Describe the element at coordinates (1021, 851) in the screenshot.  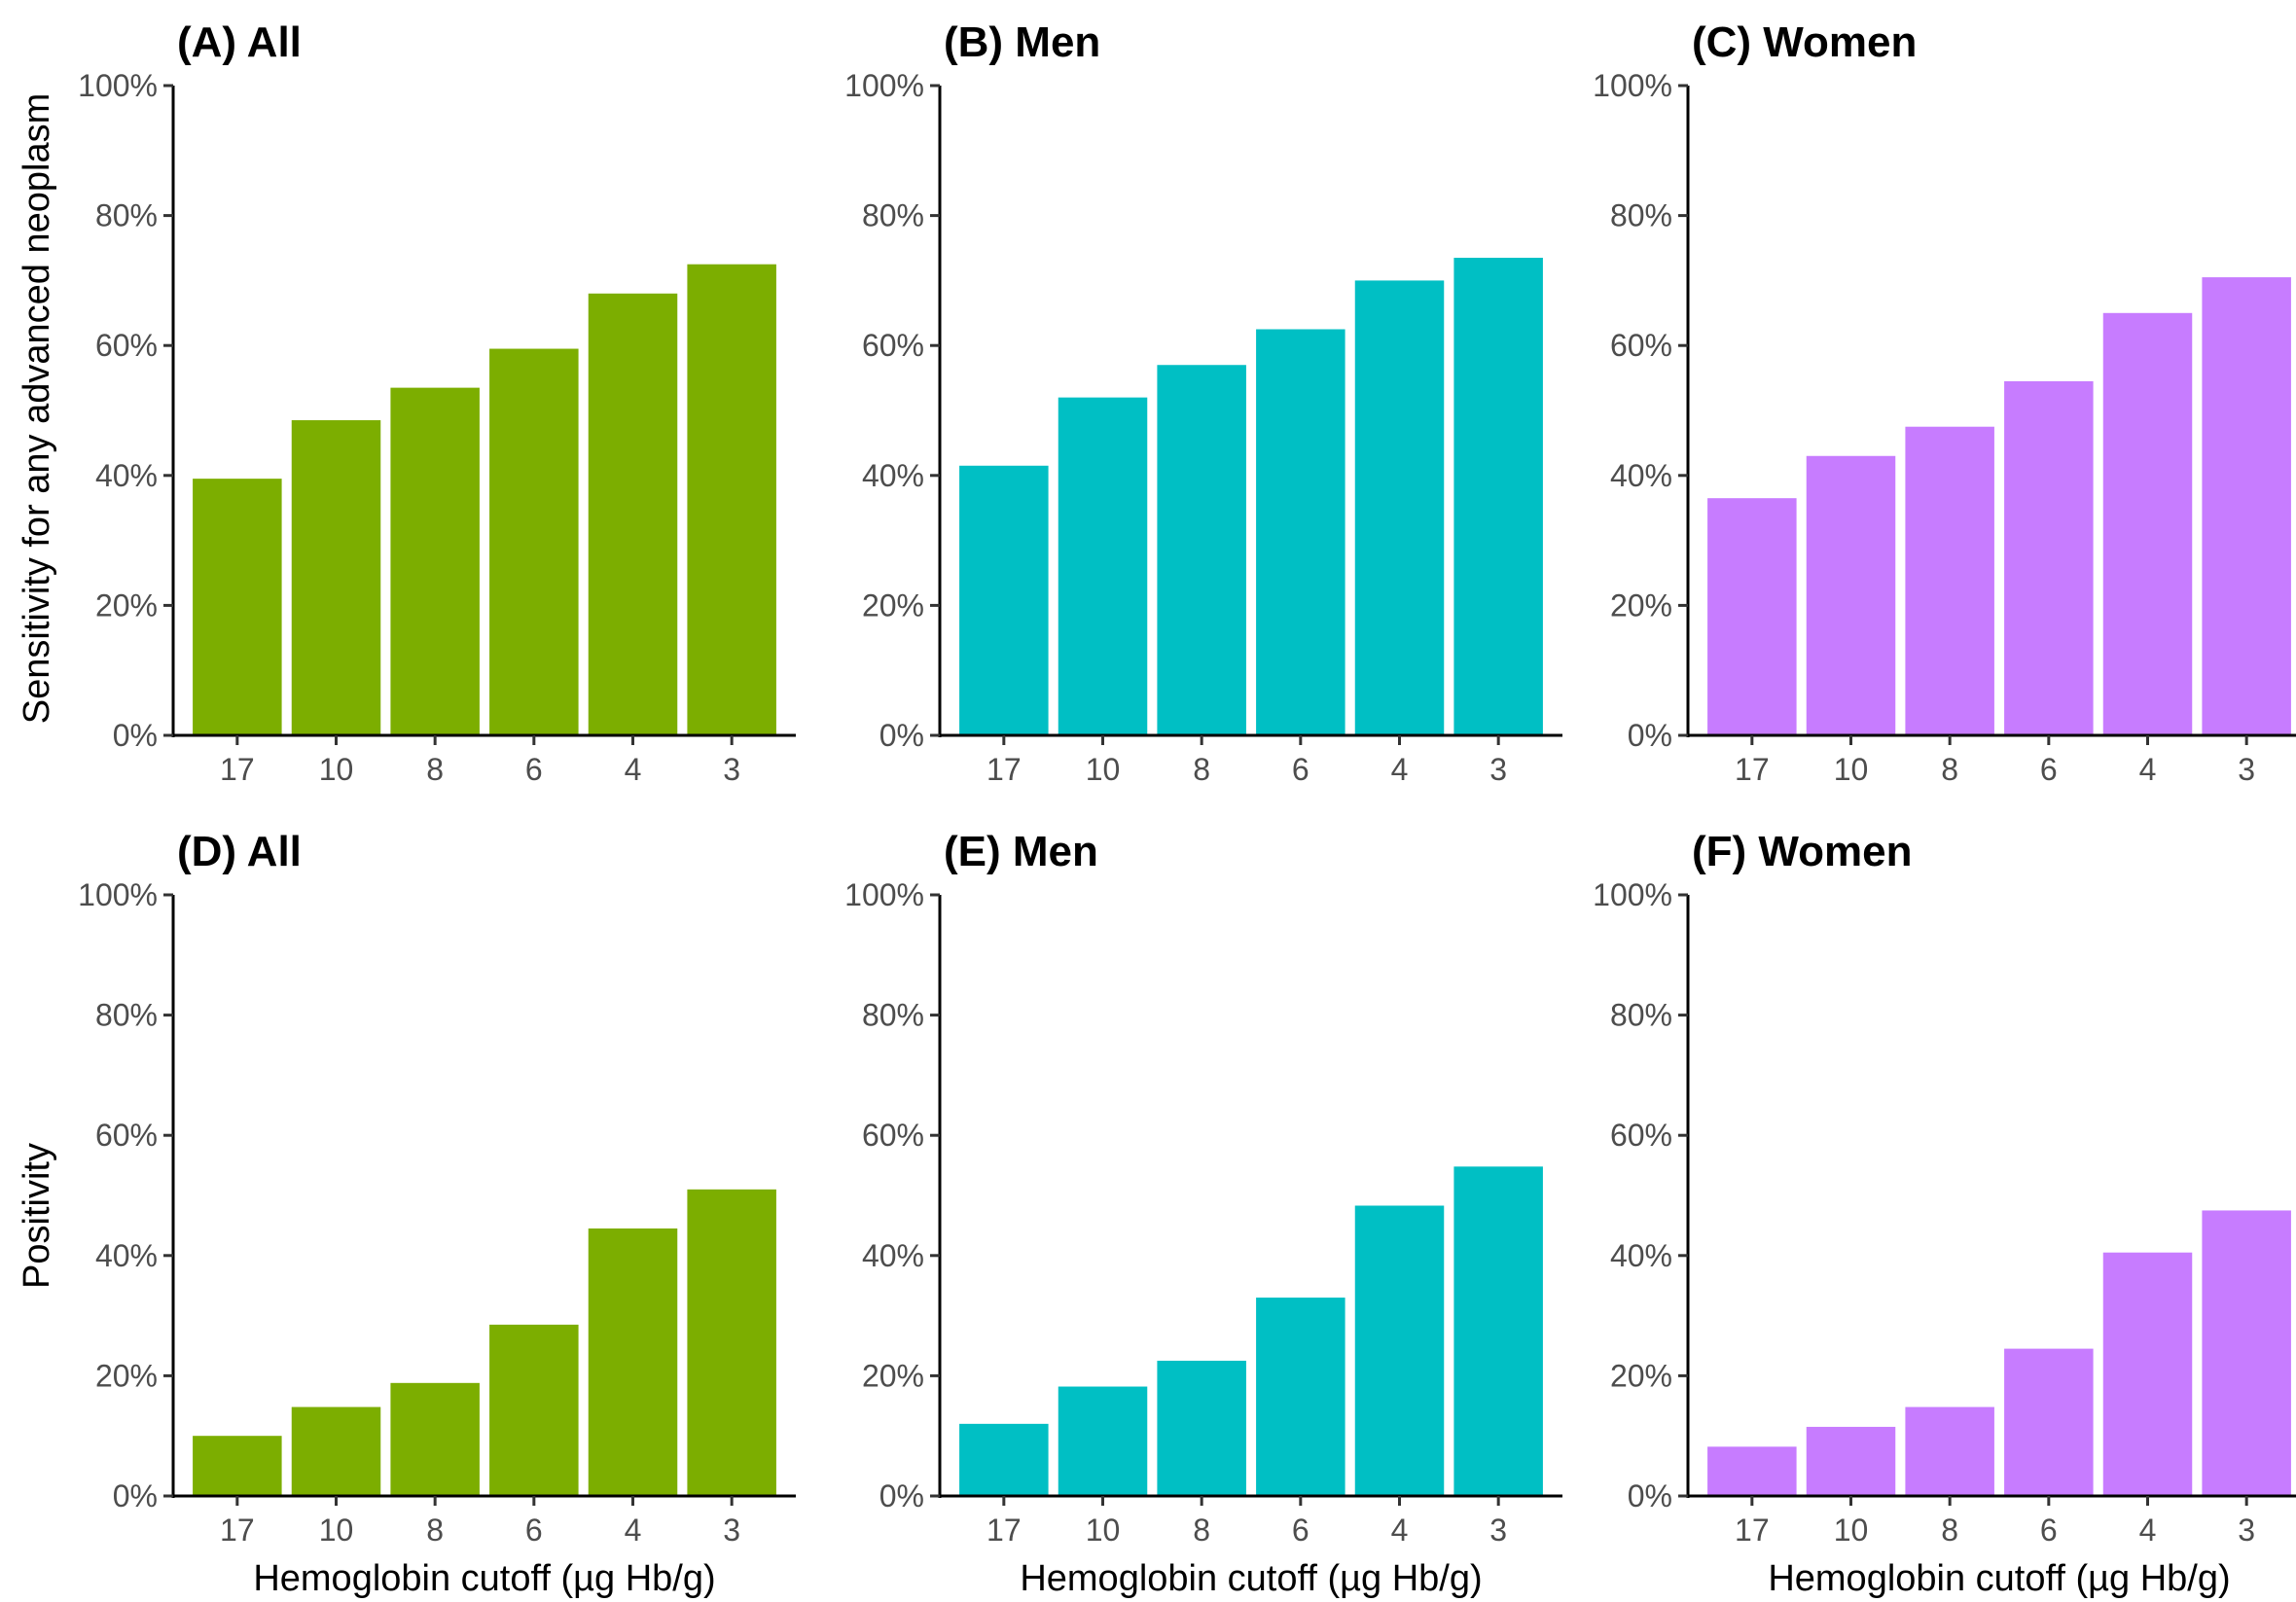
I see `panel-title: (E) Men` at that location.